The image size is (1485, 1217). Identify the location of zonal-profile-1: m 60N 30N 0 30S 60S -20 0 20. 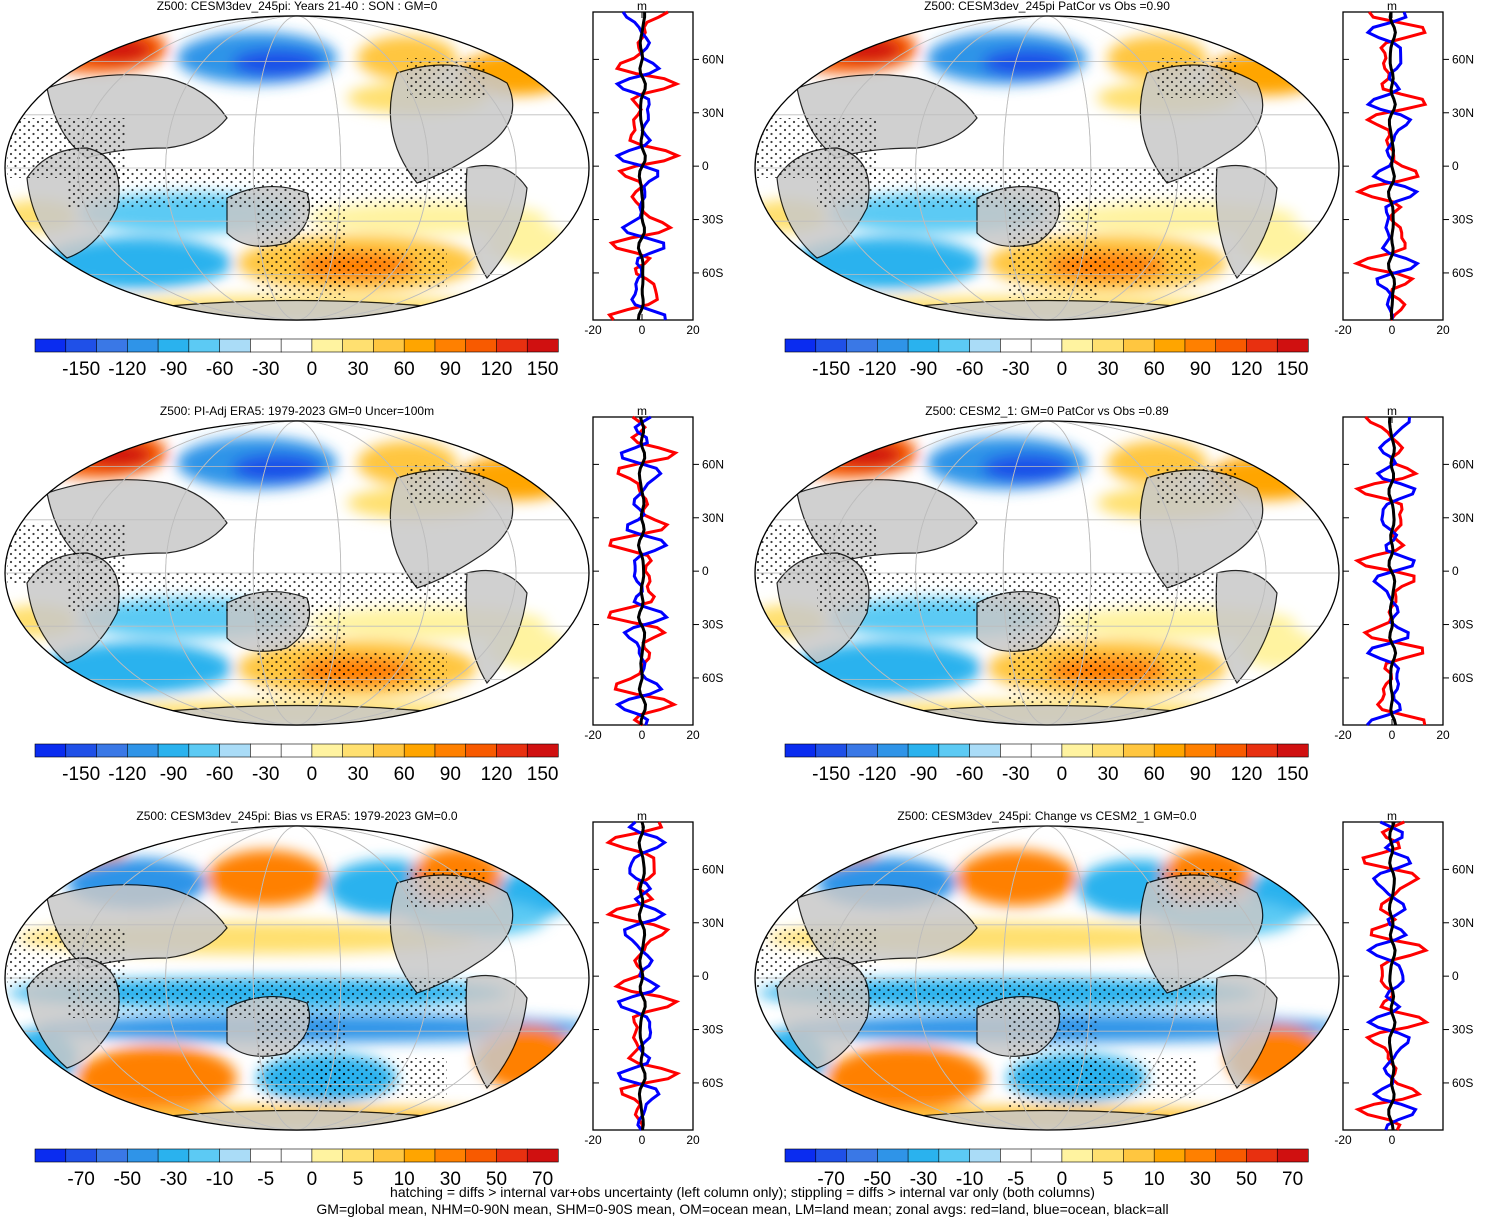
(654, 168).